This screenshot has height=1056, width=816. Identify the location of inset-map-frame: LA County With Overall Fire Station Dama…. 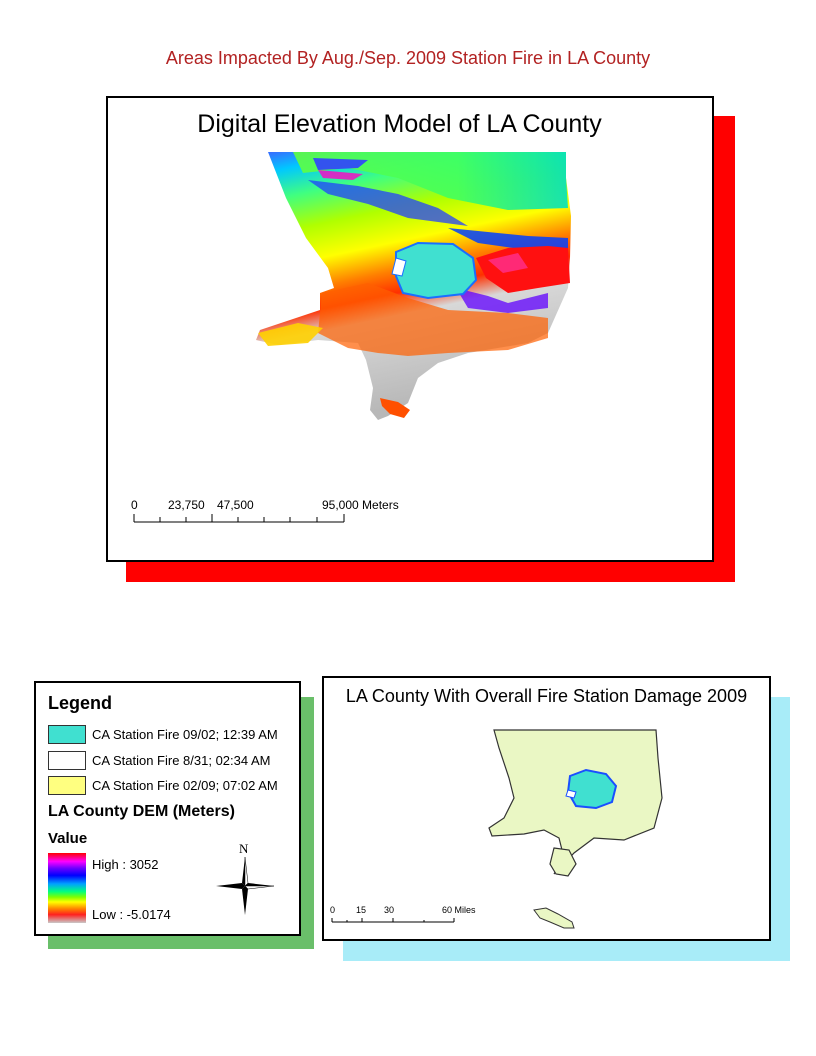
(546, 808).